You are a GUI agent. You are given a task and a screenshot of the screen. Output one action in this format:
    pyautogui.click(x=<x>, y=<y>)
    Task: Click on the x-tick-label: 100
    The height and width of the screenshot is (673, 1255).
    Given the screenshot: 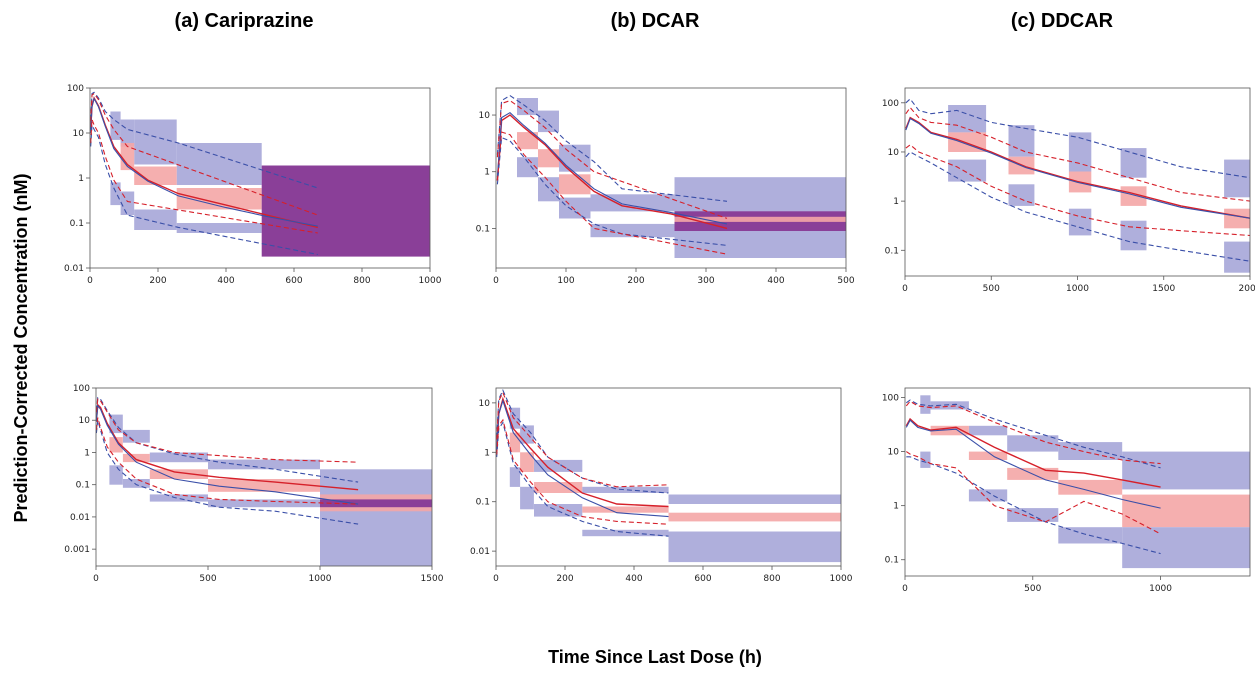 What is the action you would take?
    pyautogui.click(x=565, y=281)
    